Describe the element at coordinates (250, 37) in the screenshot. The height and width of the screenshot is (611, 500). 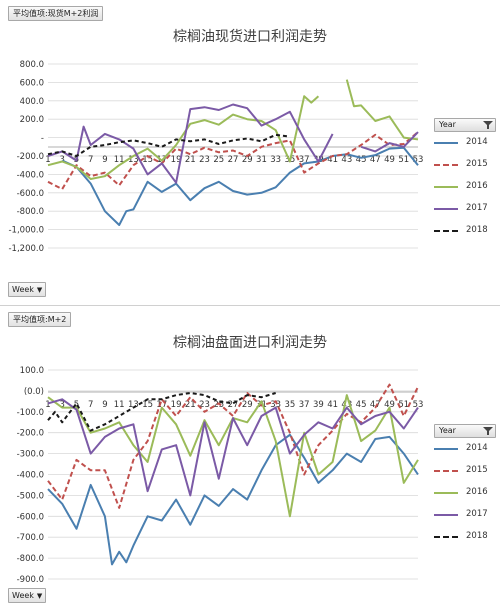
I see `chart-title: 棕榈油现货进口利润走势` at that location.